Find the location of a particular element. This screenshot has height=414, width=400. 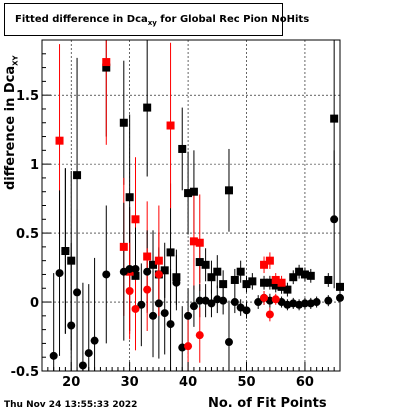

x-axis-label: No. of Fit Points is located at coordinates (267, 403).